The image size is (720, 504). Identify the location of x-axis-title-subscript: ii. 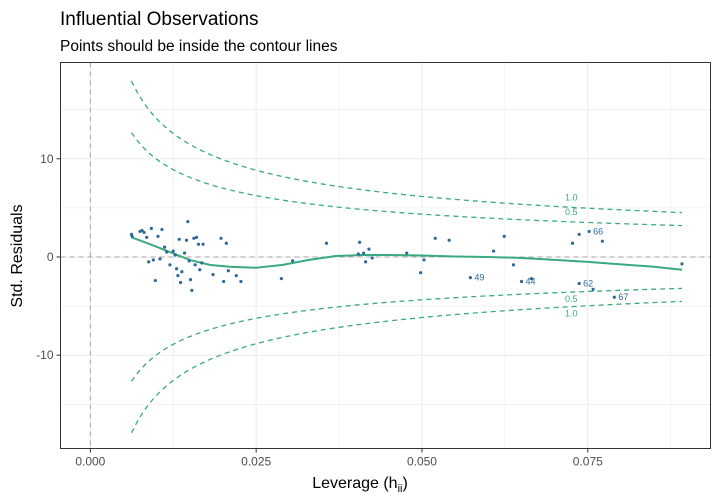
(400, 489).